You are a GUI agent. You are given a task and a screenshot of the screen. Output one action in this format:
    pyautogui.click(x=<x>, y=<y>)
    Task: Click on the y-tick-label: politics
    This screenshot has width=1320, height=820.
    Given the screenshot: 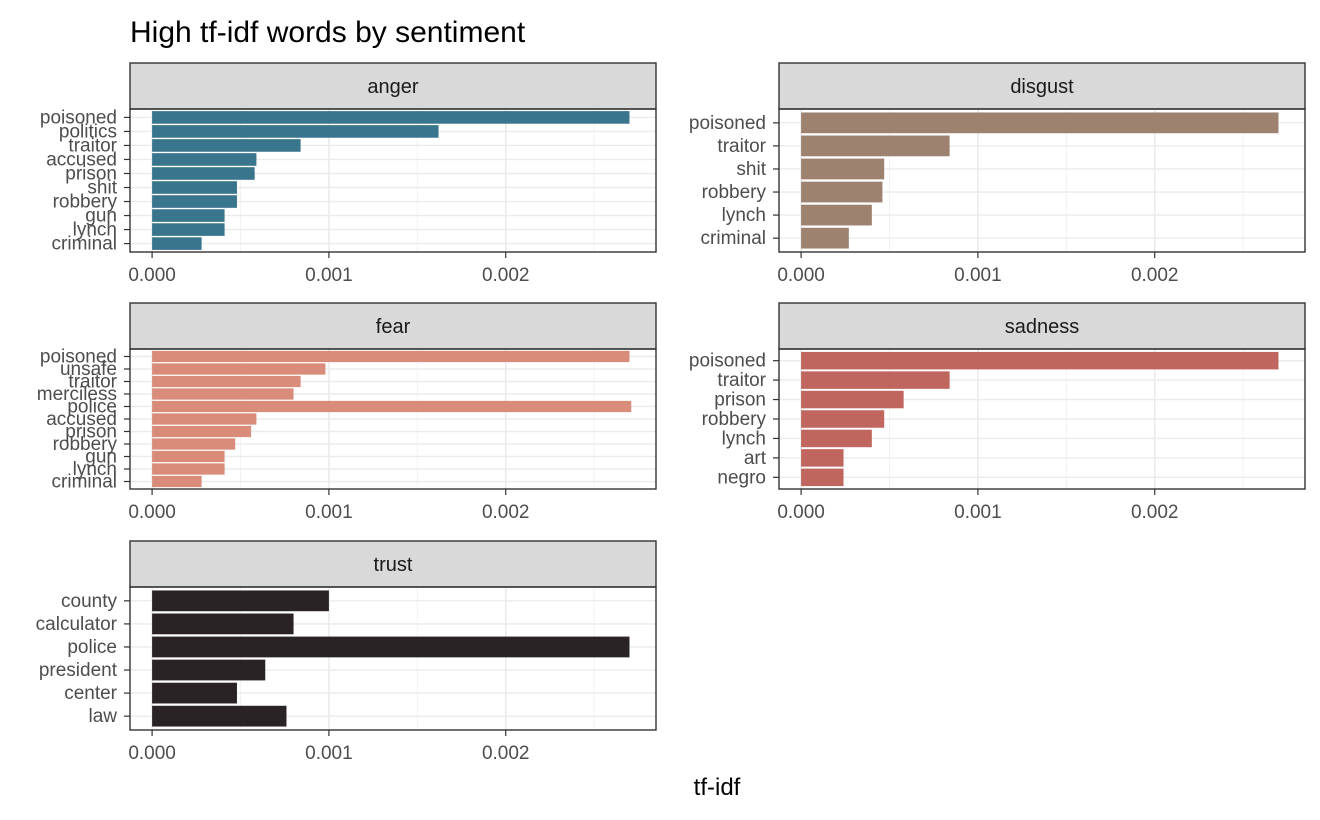 What is the action you would take?
    pyautogui.click(x=88, y=131)
    